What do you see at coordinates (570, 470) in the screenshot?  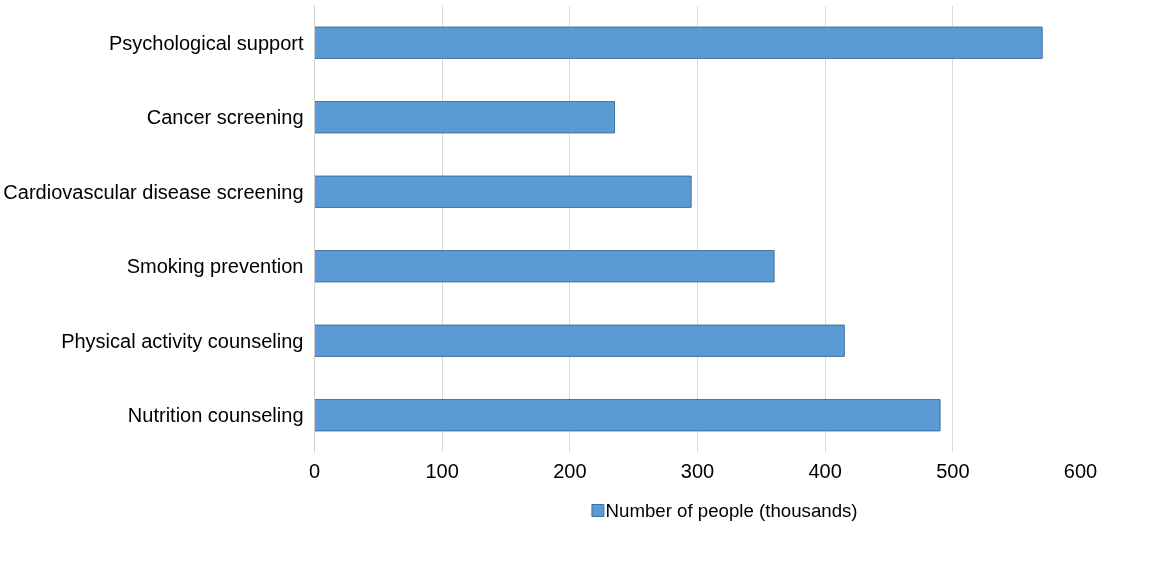 I see `x-tick-label: 200` at bounding box center [570, 470].